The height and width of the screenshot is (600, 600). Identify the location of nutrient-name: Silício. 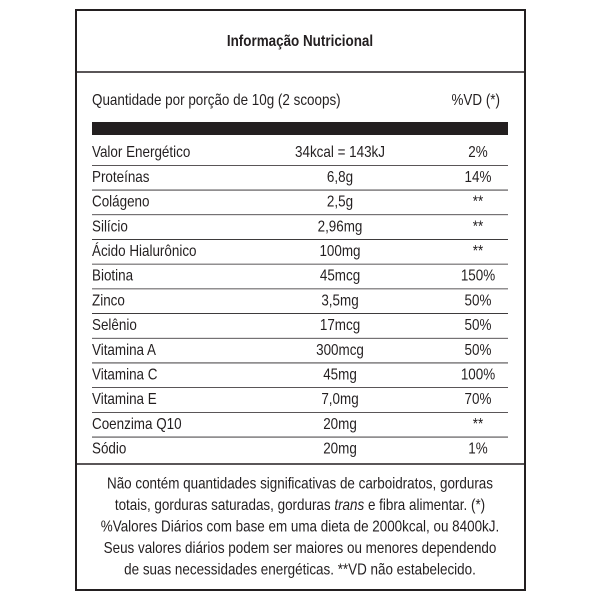
(110, 226).